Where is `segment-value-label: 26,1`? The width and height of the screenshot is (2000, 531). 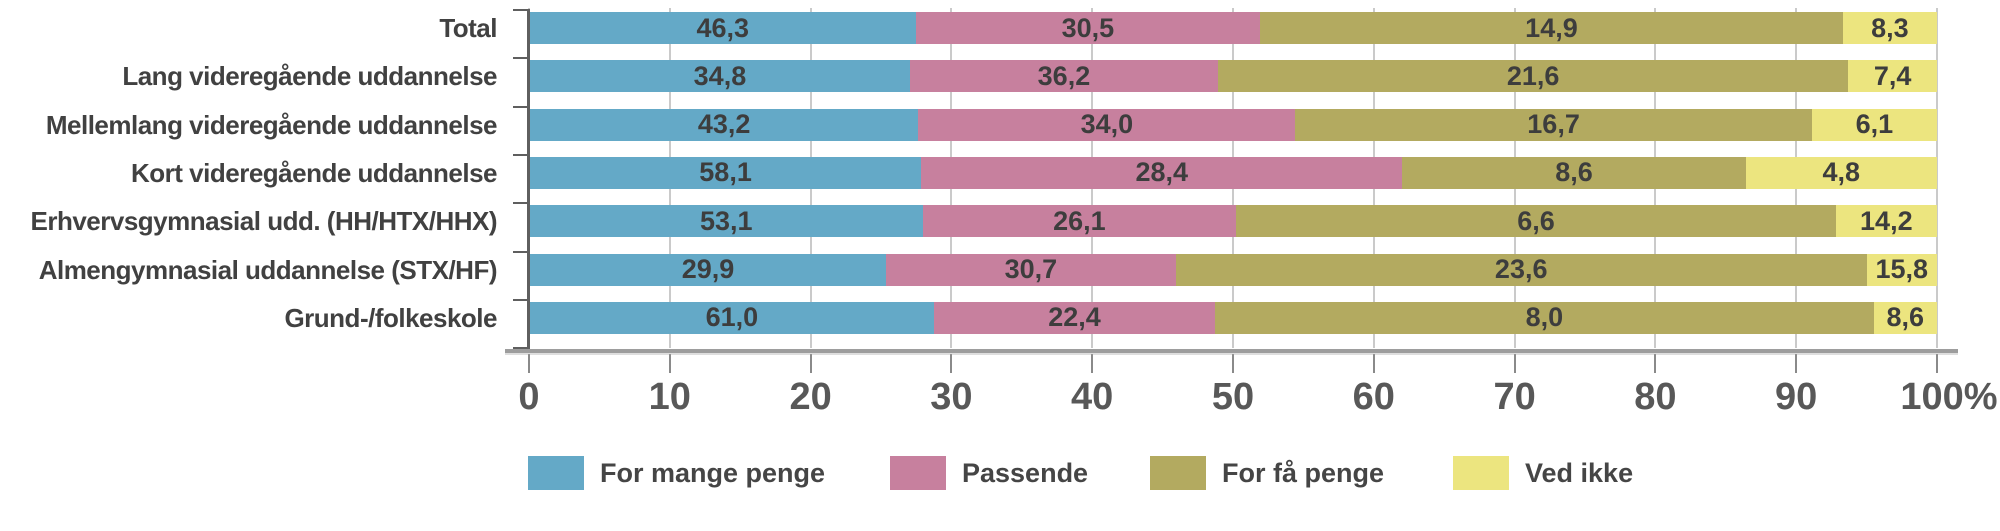 segment-value-label: 26,1 is located at coordinates (1079, 220).